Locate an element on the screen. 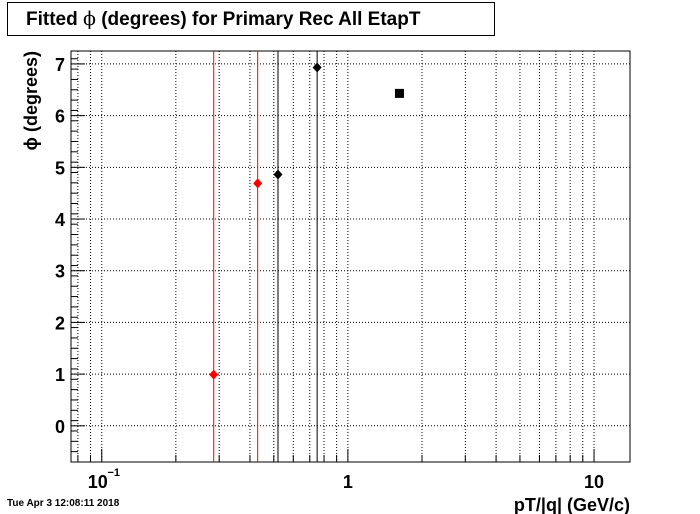 This screenshot has width=700, height=514. title-suffix: (degrees) for Primary Rec All EtapT is located at coordinates (258, 19).